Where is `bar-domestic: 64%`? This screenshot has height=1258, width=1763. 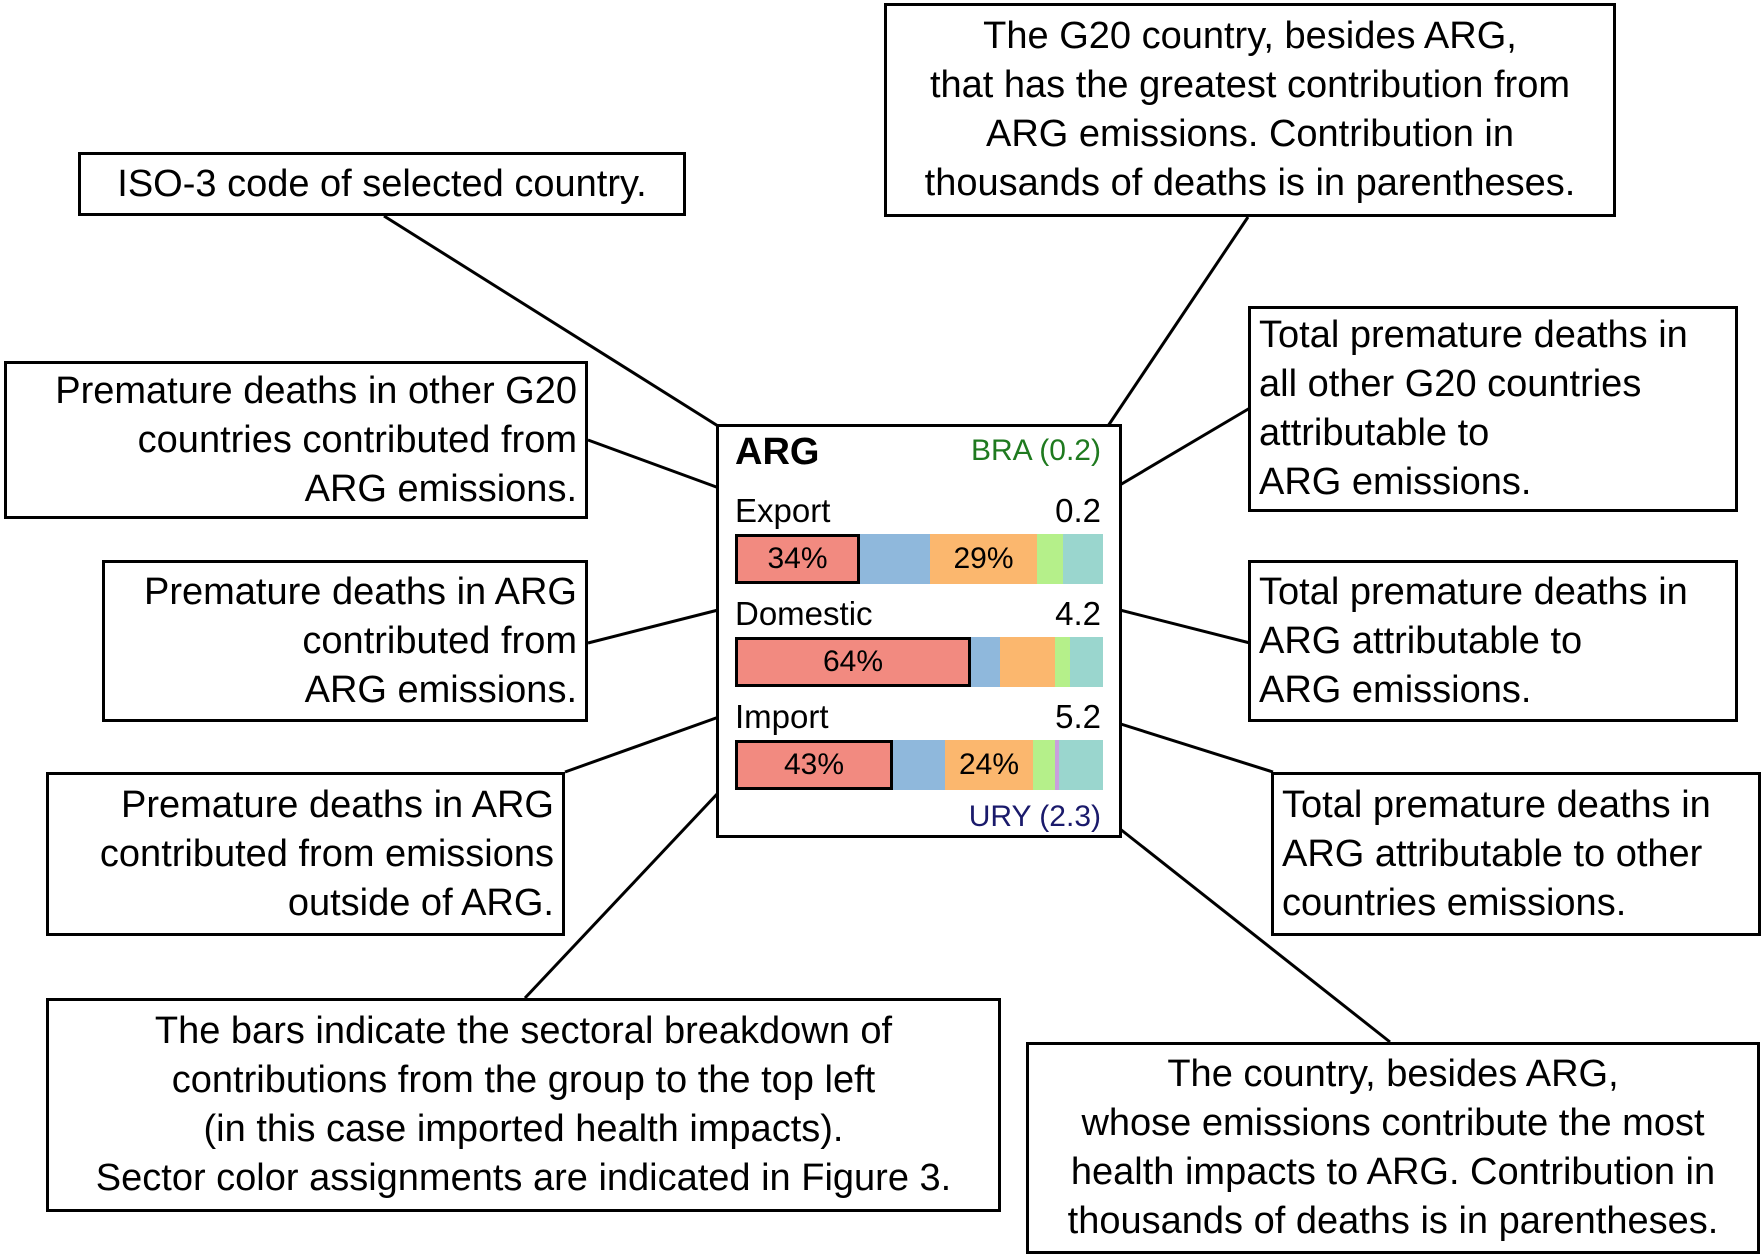
bar-domestic: 64% is located at coordinates (919, 662).